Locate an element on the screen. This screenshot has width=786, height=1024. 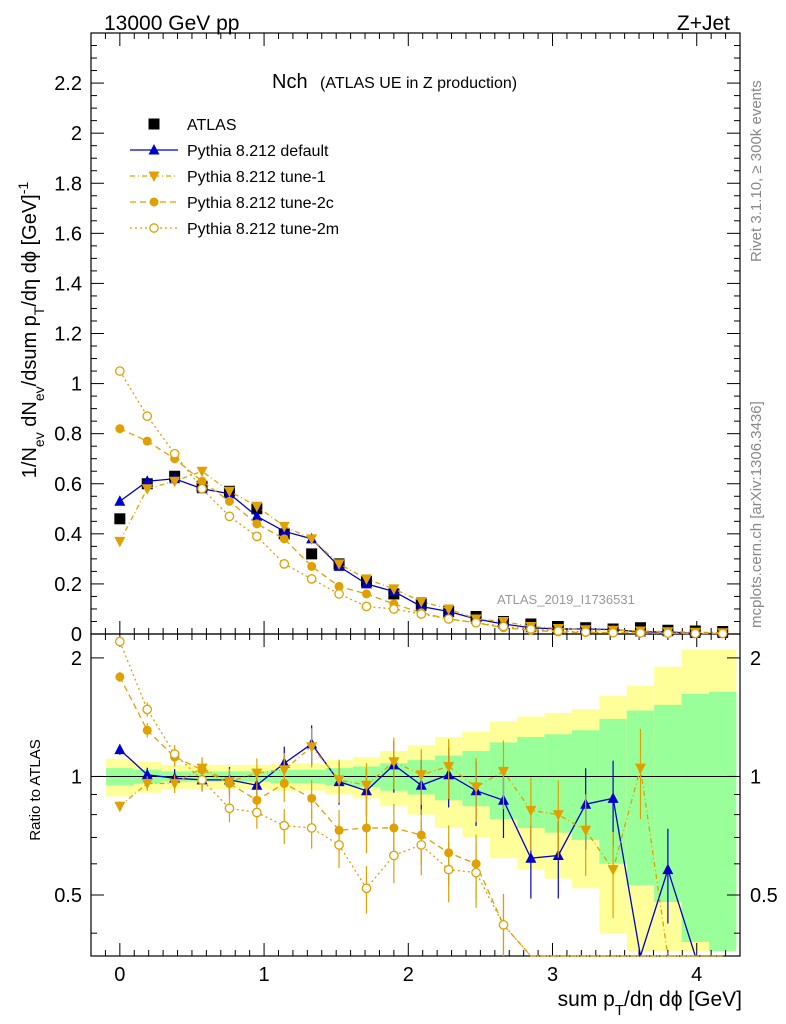
y-tick-label: 1.6 is located at coordinates (68, 234).